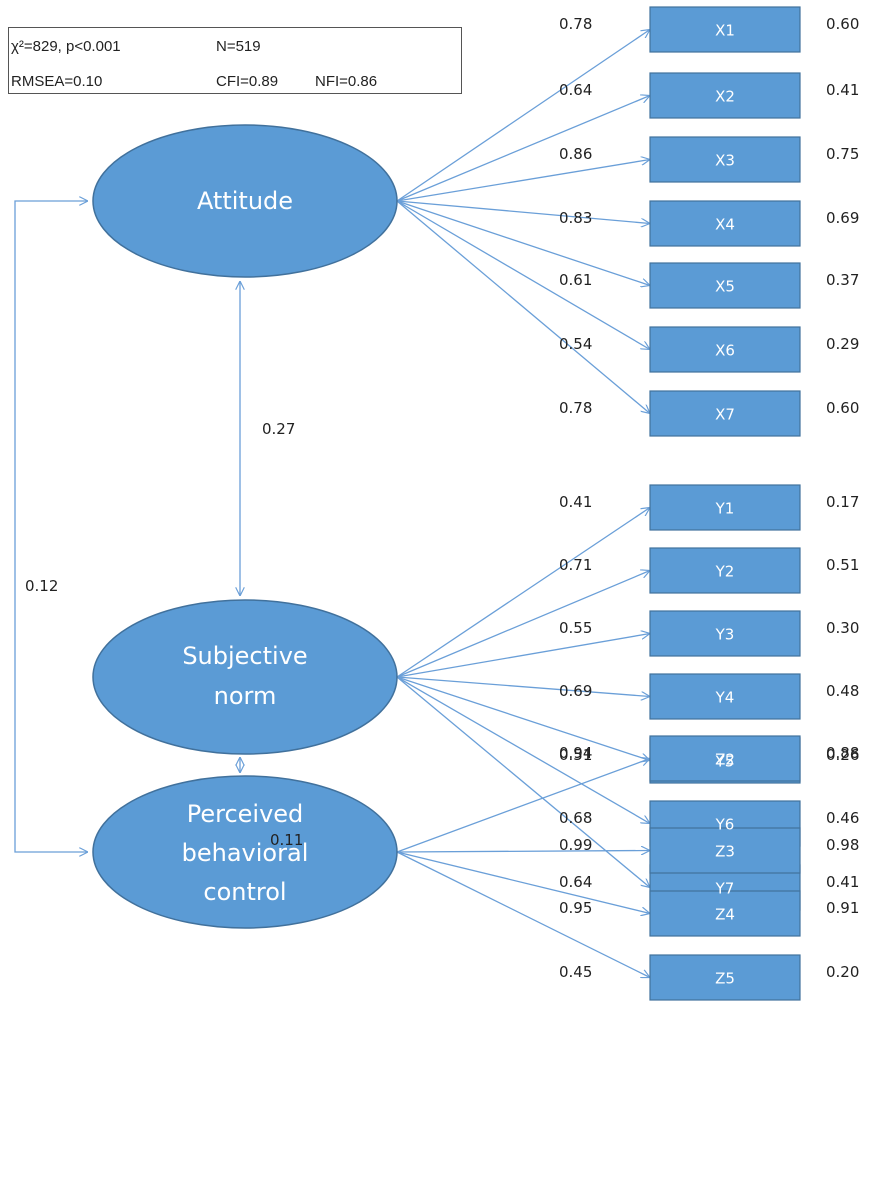 This screenshot has height=1198, width=871. Describe the element at coordinates (244, 892) in the screenshot. I see `factor-label-perceived-behavioral-control-line-3: control` at that location.